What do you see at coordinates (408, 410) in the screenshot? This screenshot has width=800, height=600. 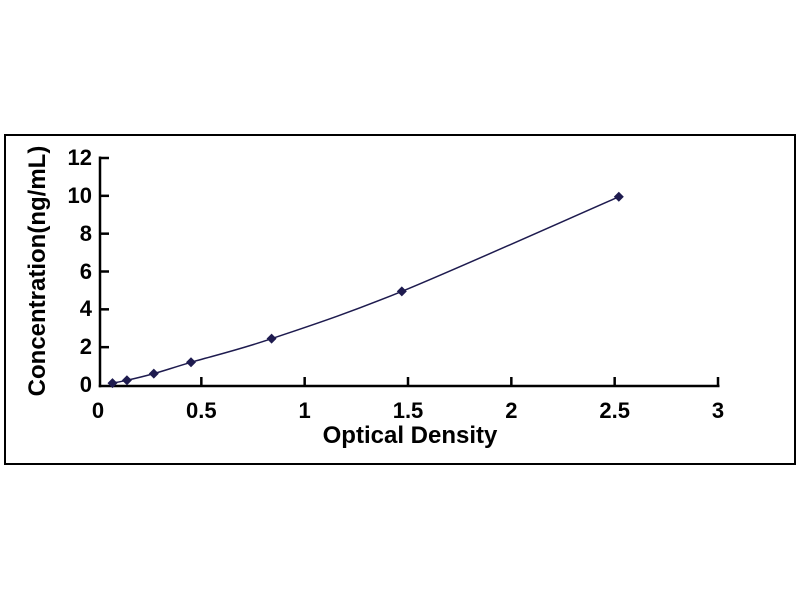 I see `x-tick-label: 1.5` at bounding box center [408, 410].